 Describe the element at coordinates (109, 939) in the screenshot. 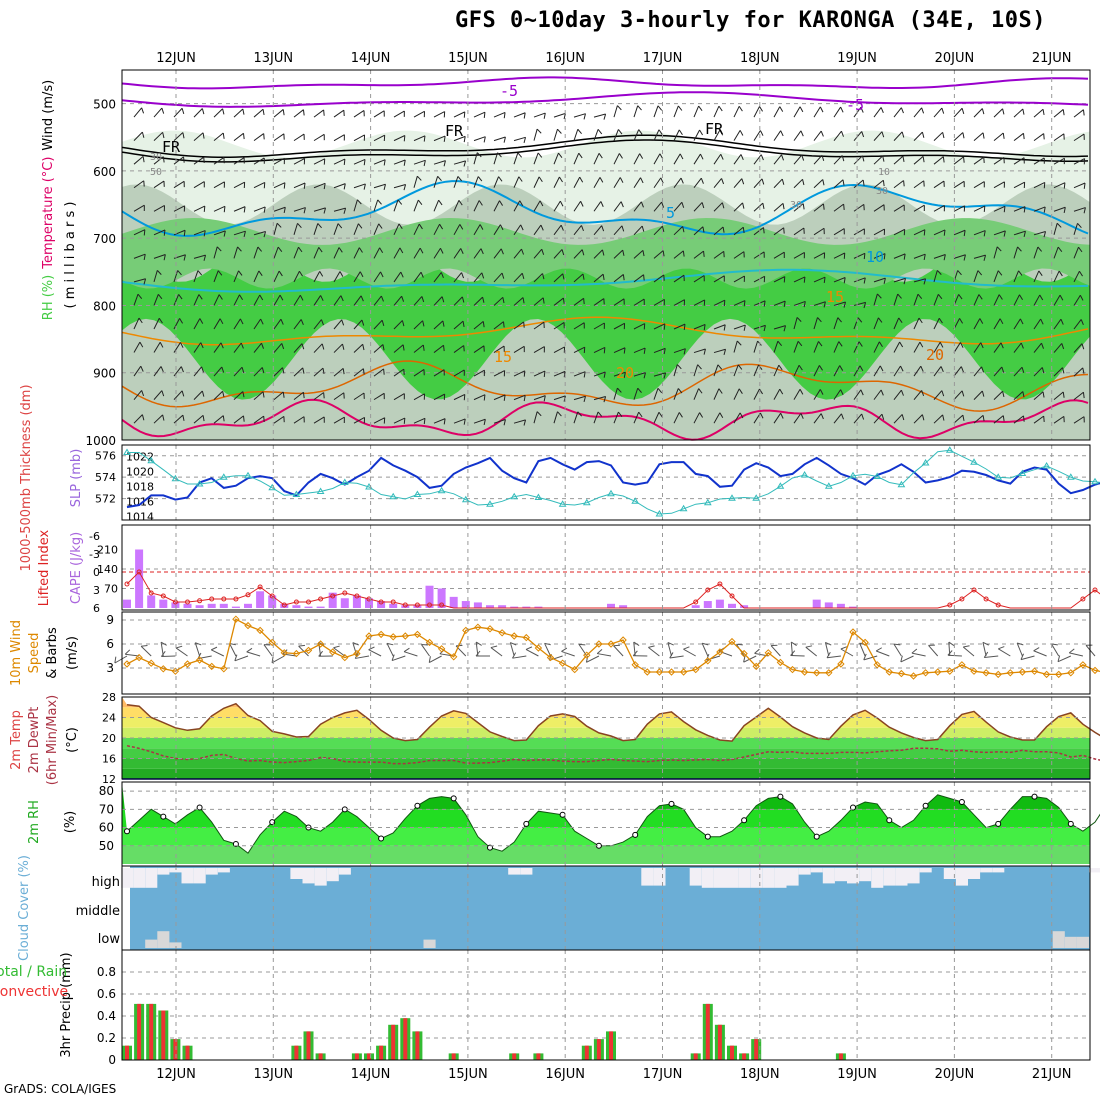

I see `cloud-row-label: low` at that location.